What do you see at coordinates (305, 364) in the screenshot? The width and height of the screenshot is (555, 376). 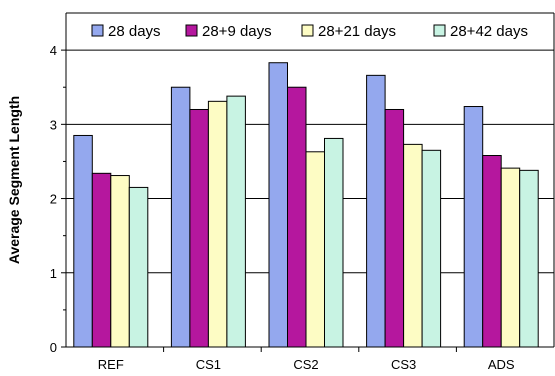 I see `x-tick-label: CS2` at bounding box center [305, 364].